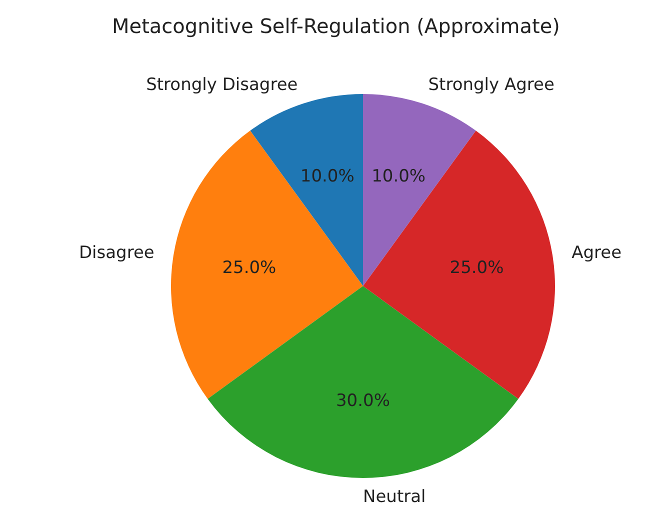  What do you see at coordinates (116, 252) in the screenshot?
I see `slice-label: Disagree` at bounding box center [116, 252].